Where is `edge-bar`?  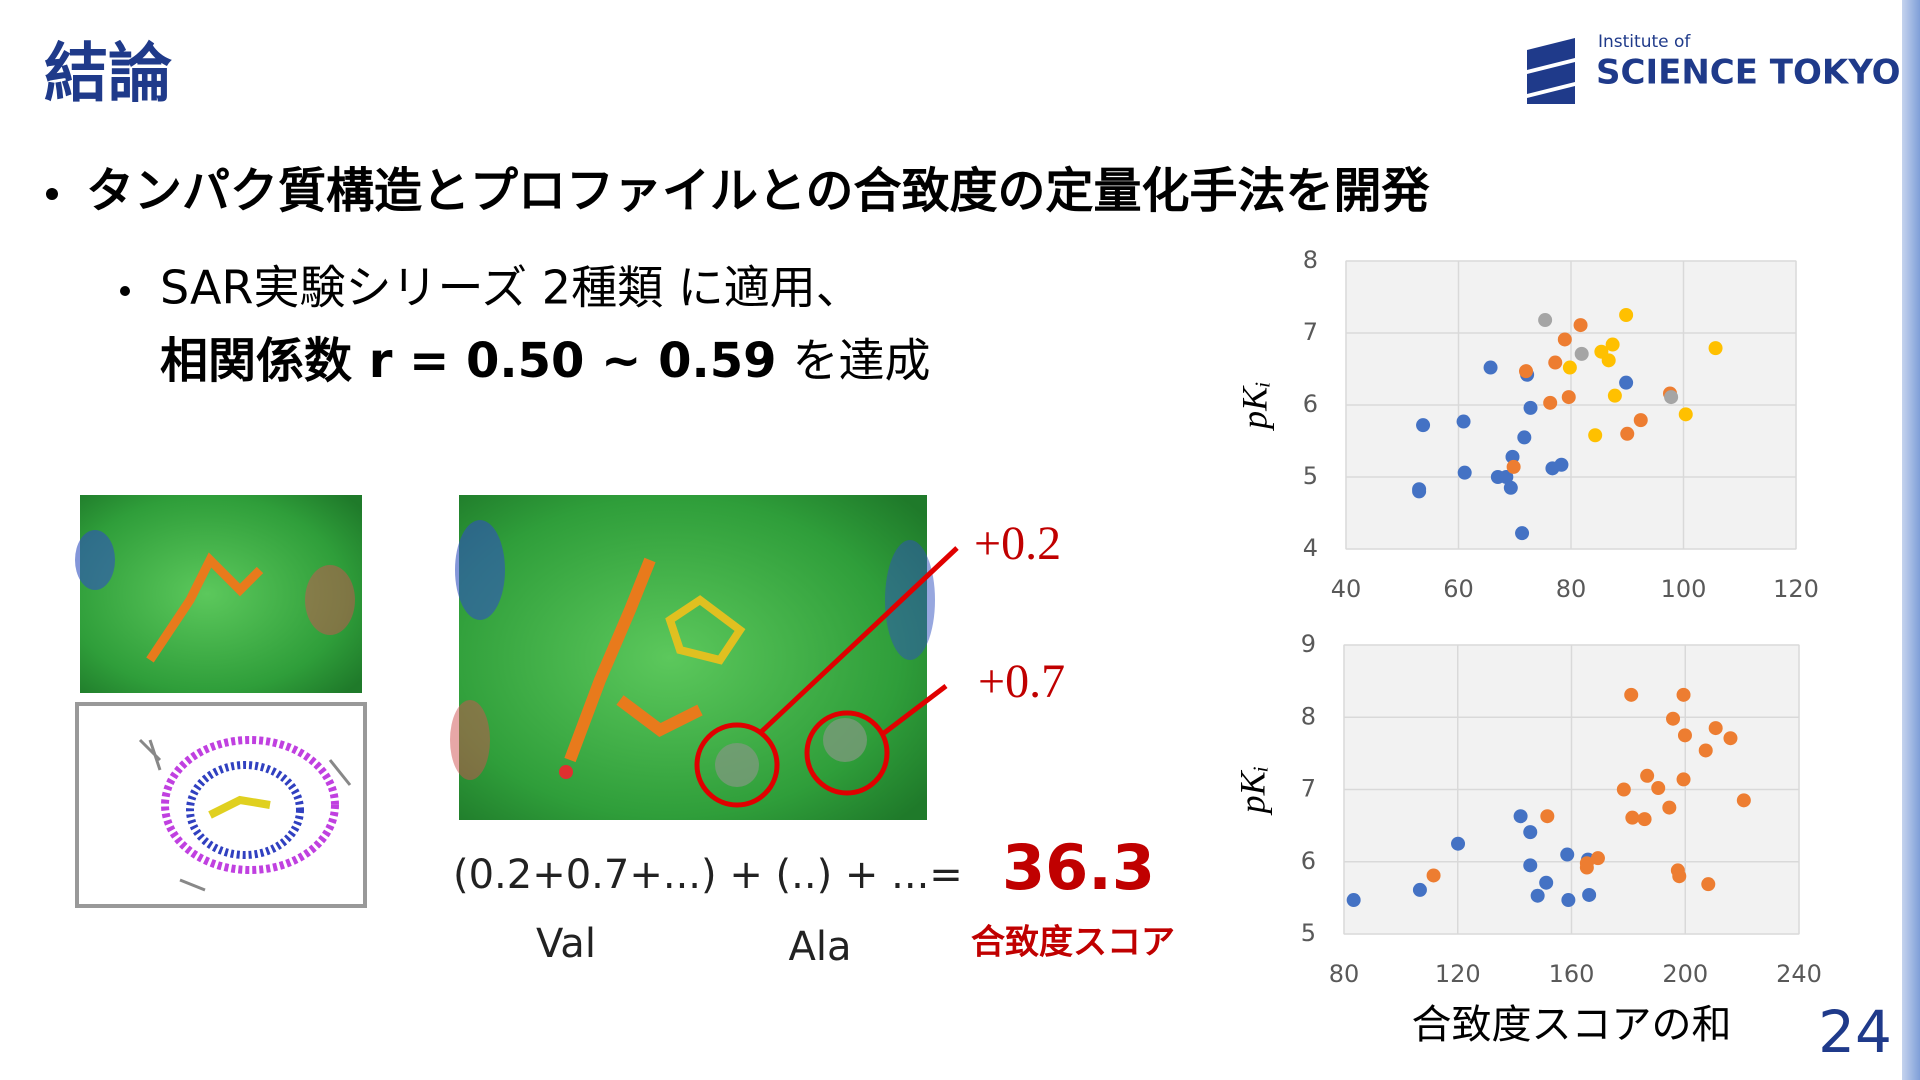 edge-bar is located at coordinates (1911, 540).